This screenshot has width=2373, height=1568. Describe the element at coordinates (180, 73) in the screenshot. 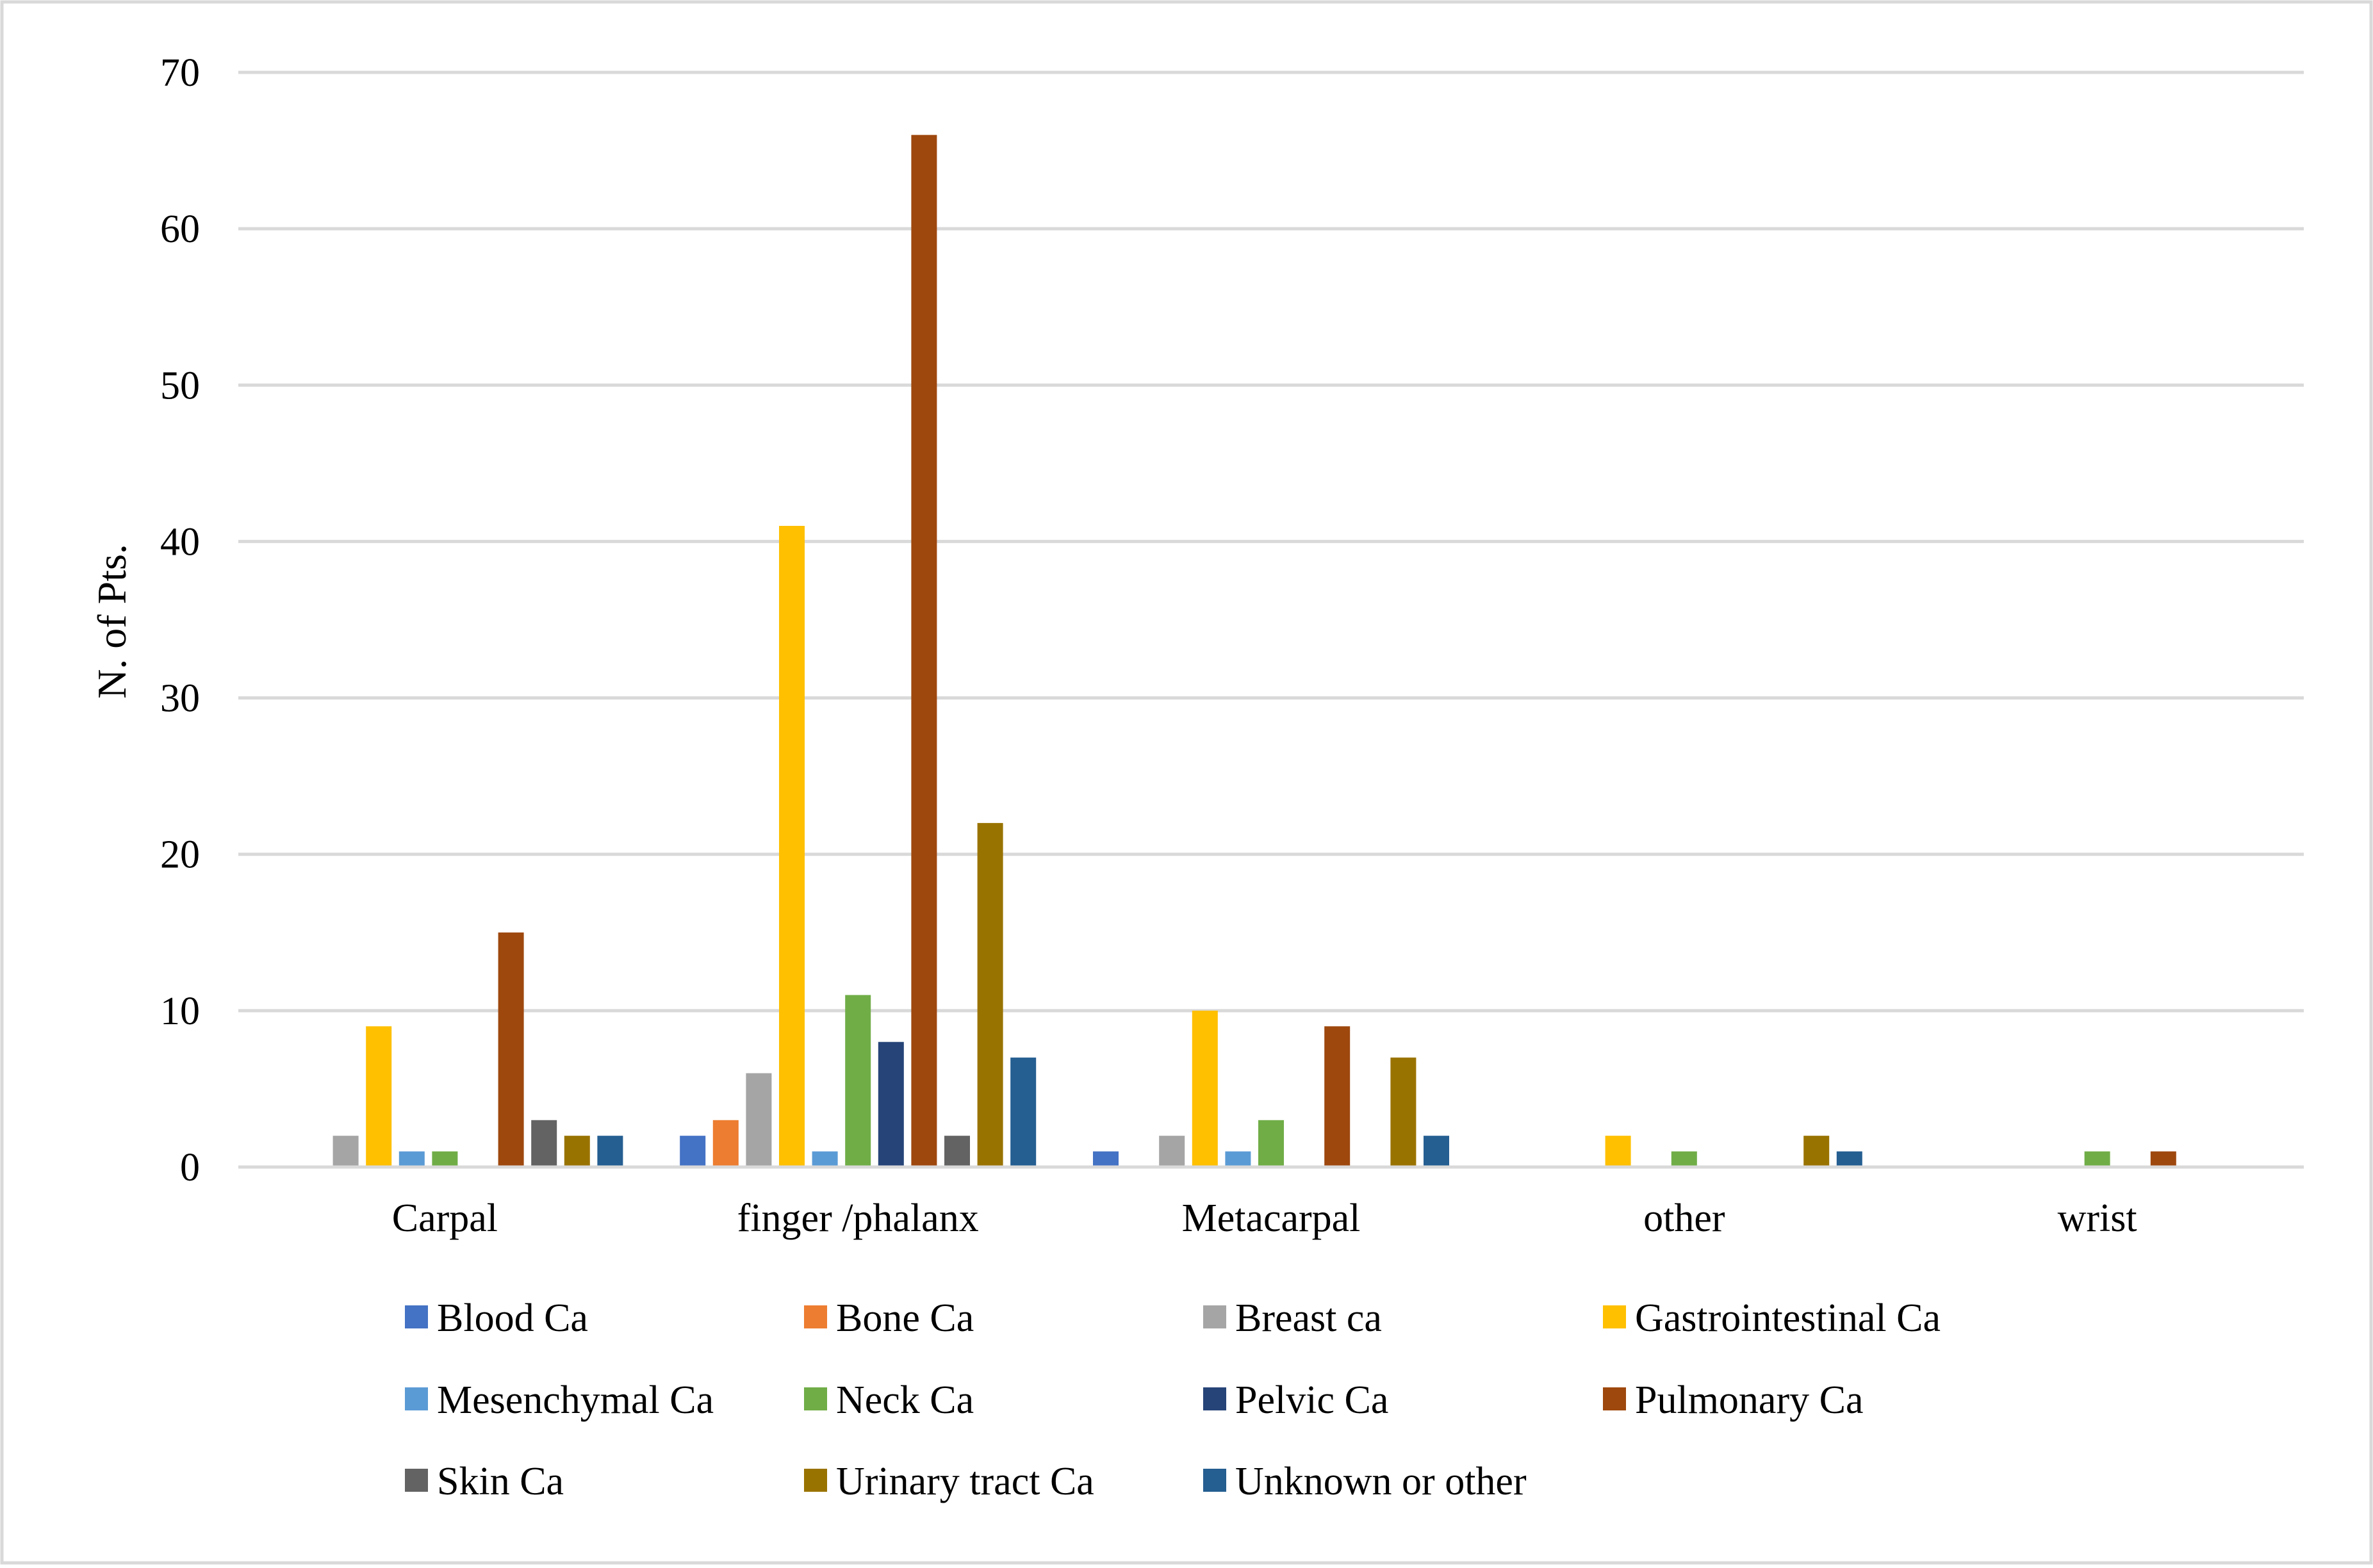

I see `y-tick-label: 70` at that location.